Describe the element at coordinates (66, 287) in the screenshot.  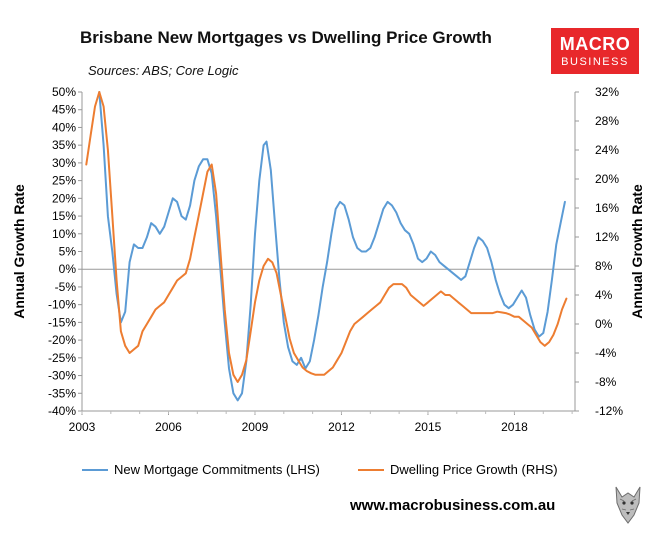
I see `y-left-tick-label: -5%` at that location.